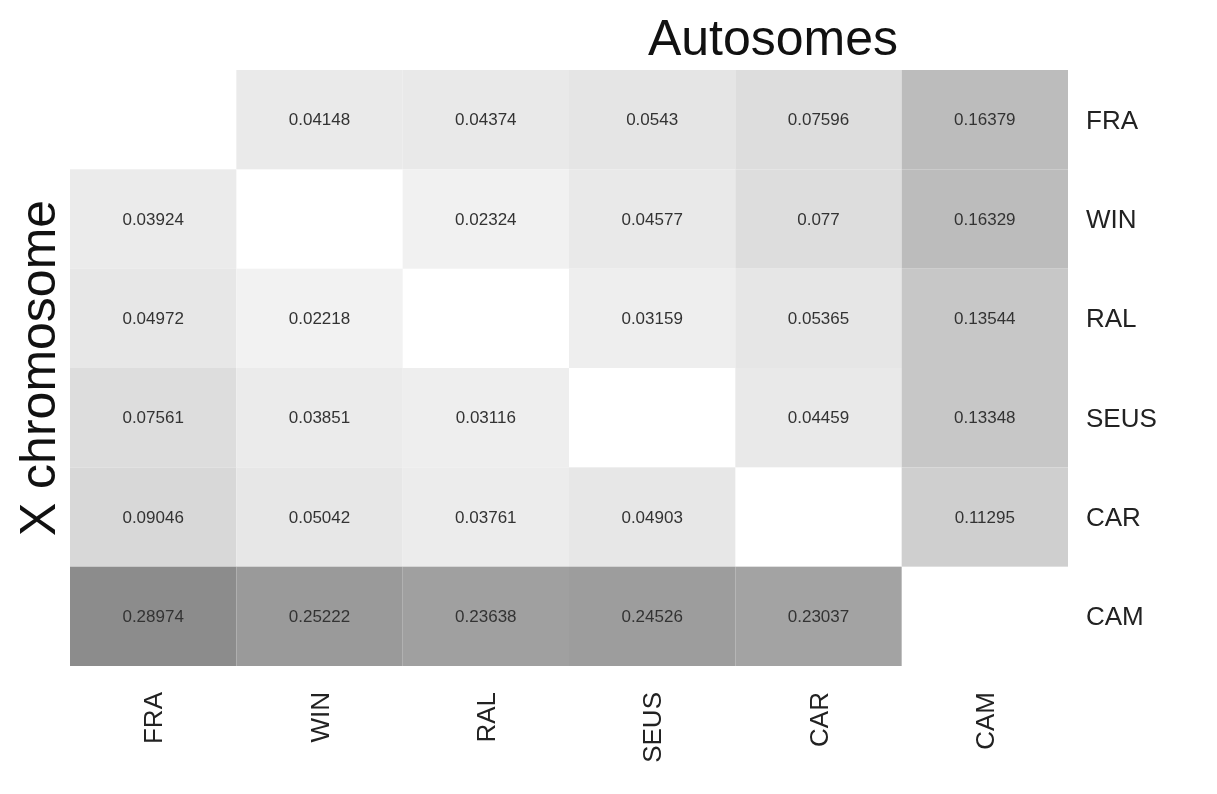  Describe the element at coordinates (985, 418) in the screenshot. I see `data-label: 0.13348` at that location.